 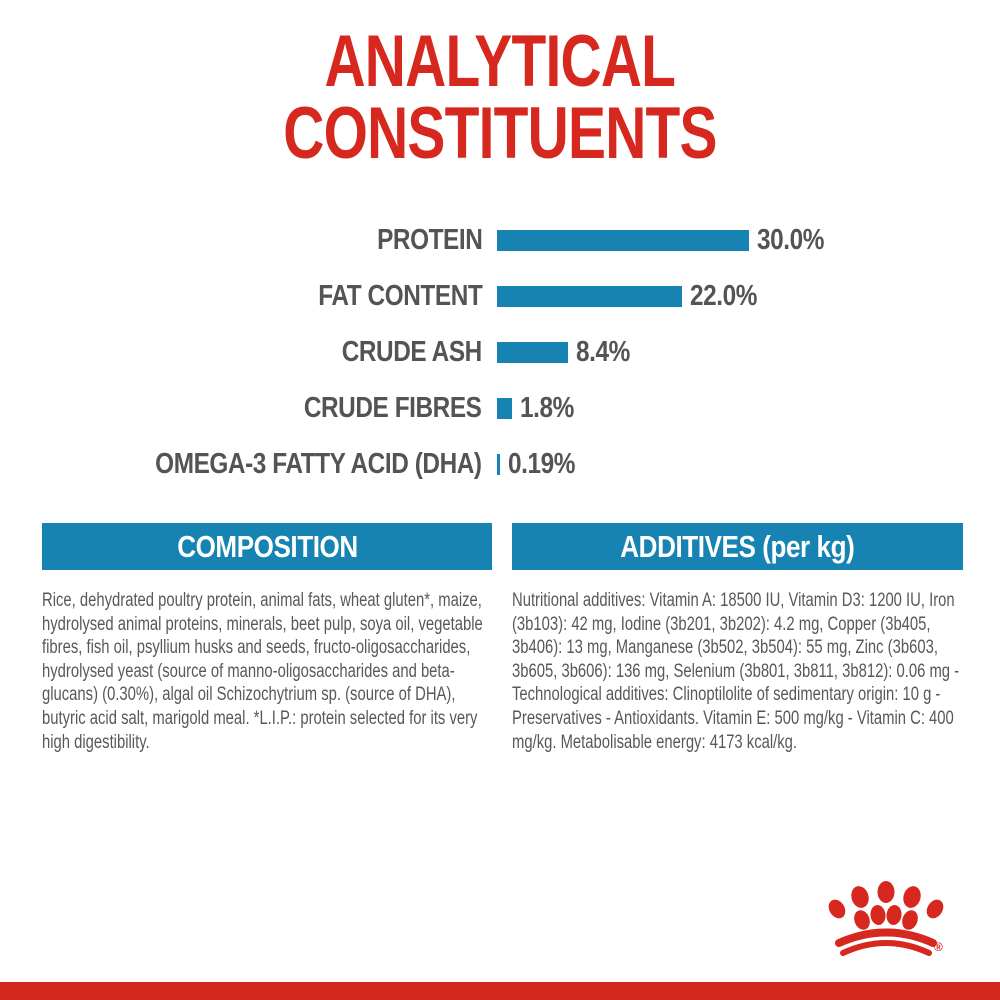 I want to click on chart-row: OMEGA-3 FATTY ACID (DHA) 0.19%, so click(x=500, y=464).